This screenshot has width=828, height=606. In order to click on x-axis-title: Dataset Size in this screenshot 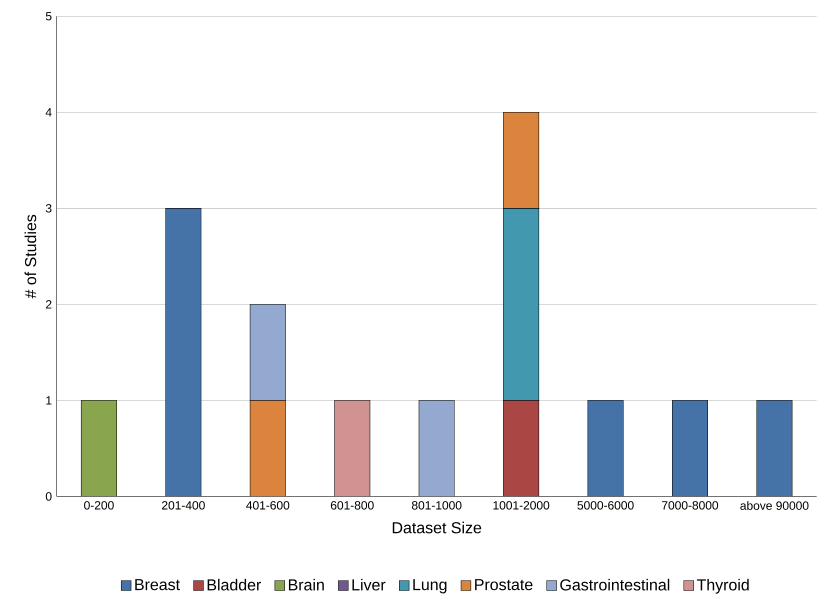, I will do `click(437, 528)`.